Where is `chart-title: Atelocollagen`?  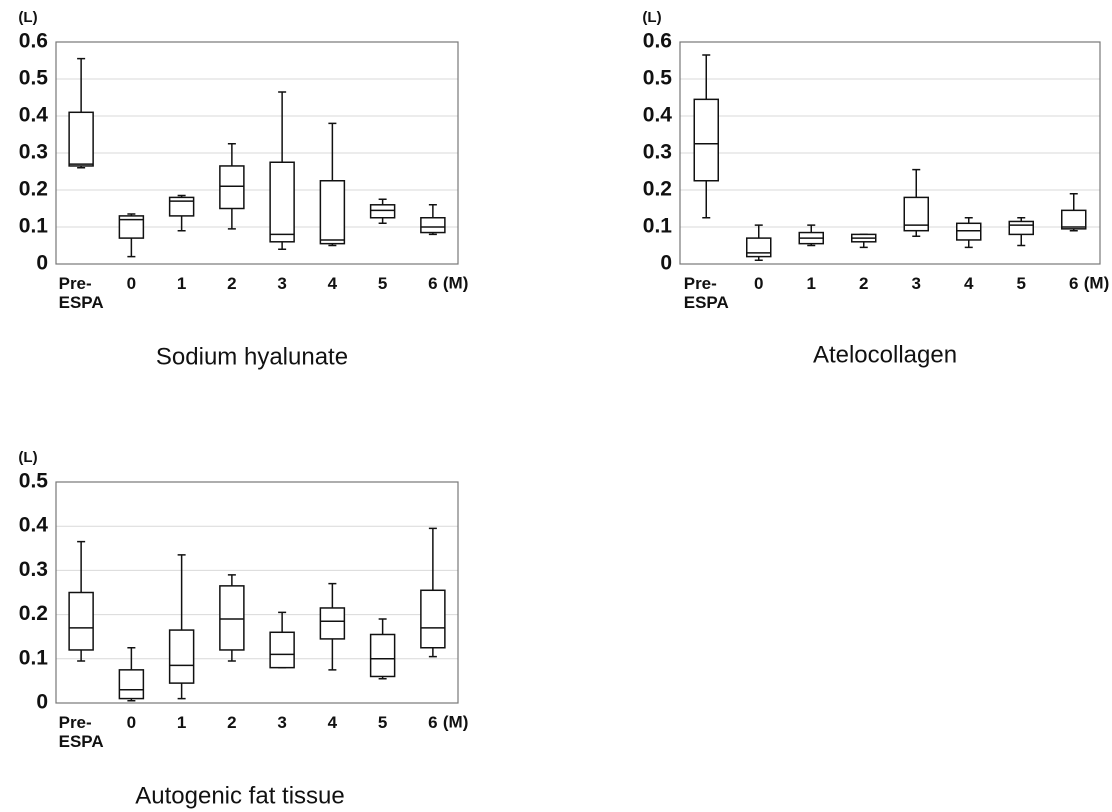
chart-title: Atelocollagen is located at coordinates (885, 354).